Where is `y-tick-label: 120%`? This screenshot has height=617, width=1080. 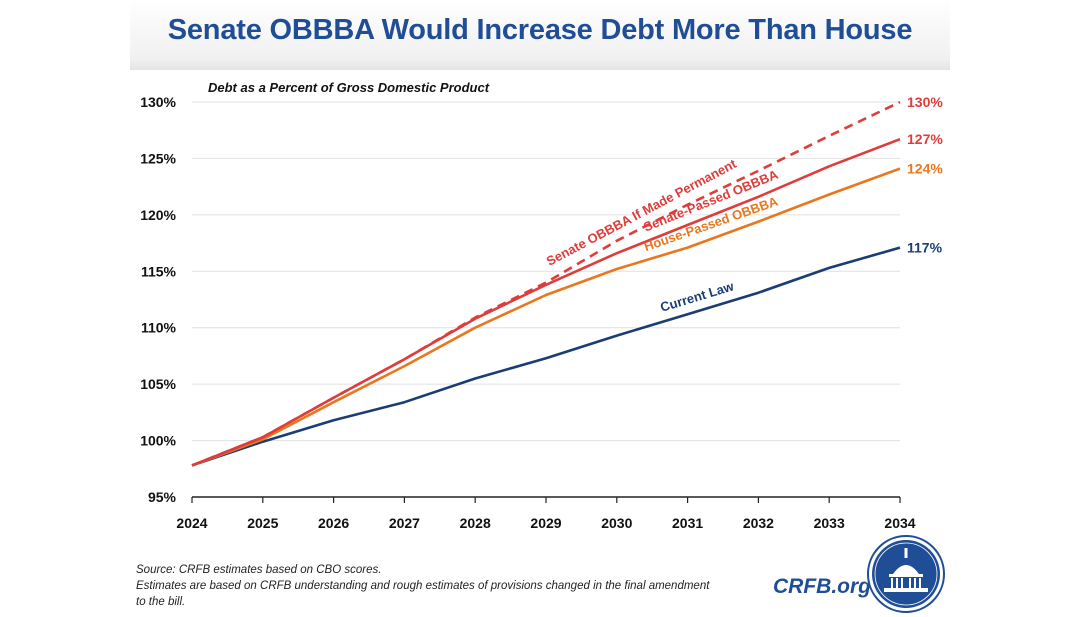
y-tick-label: 120% is located at coordinates (158, 215).